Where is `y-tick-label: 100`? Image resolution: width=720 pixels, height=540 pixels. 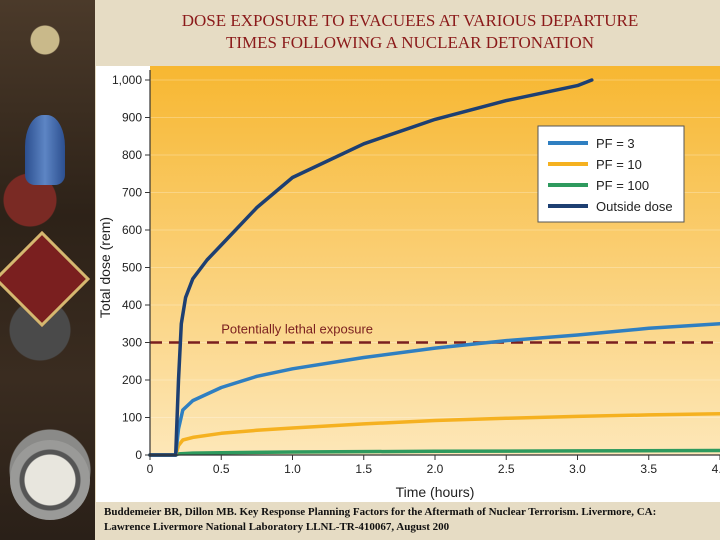
y-tick-label: 100 is located at coordinates (132, 418).